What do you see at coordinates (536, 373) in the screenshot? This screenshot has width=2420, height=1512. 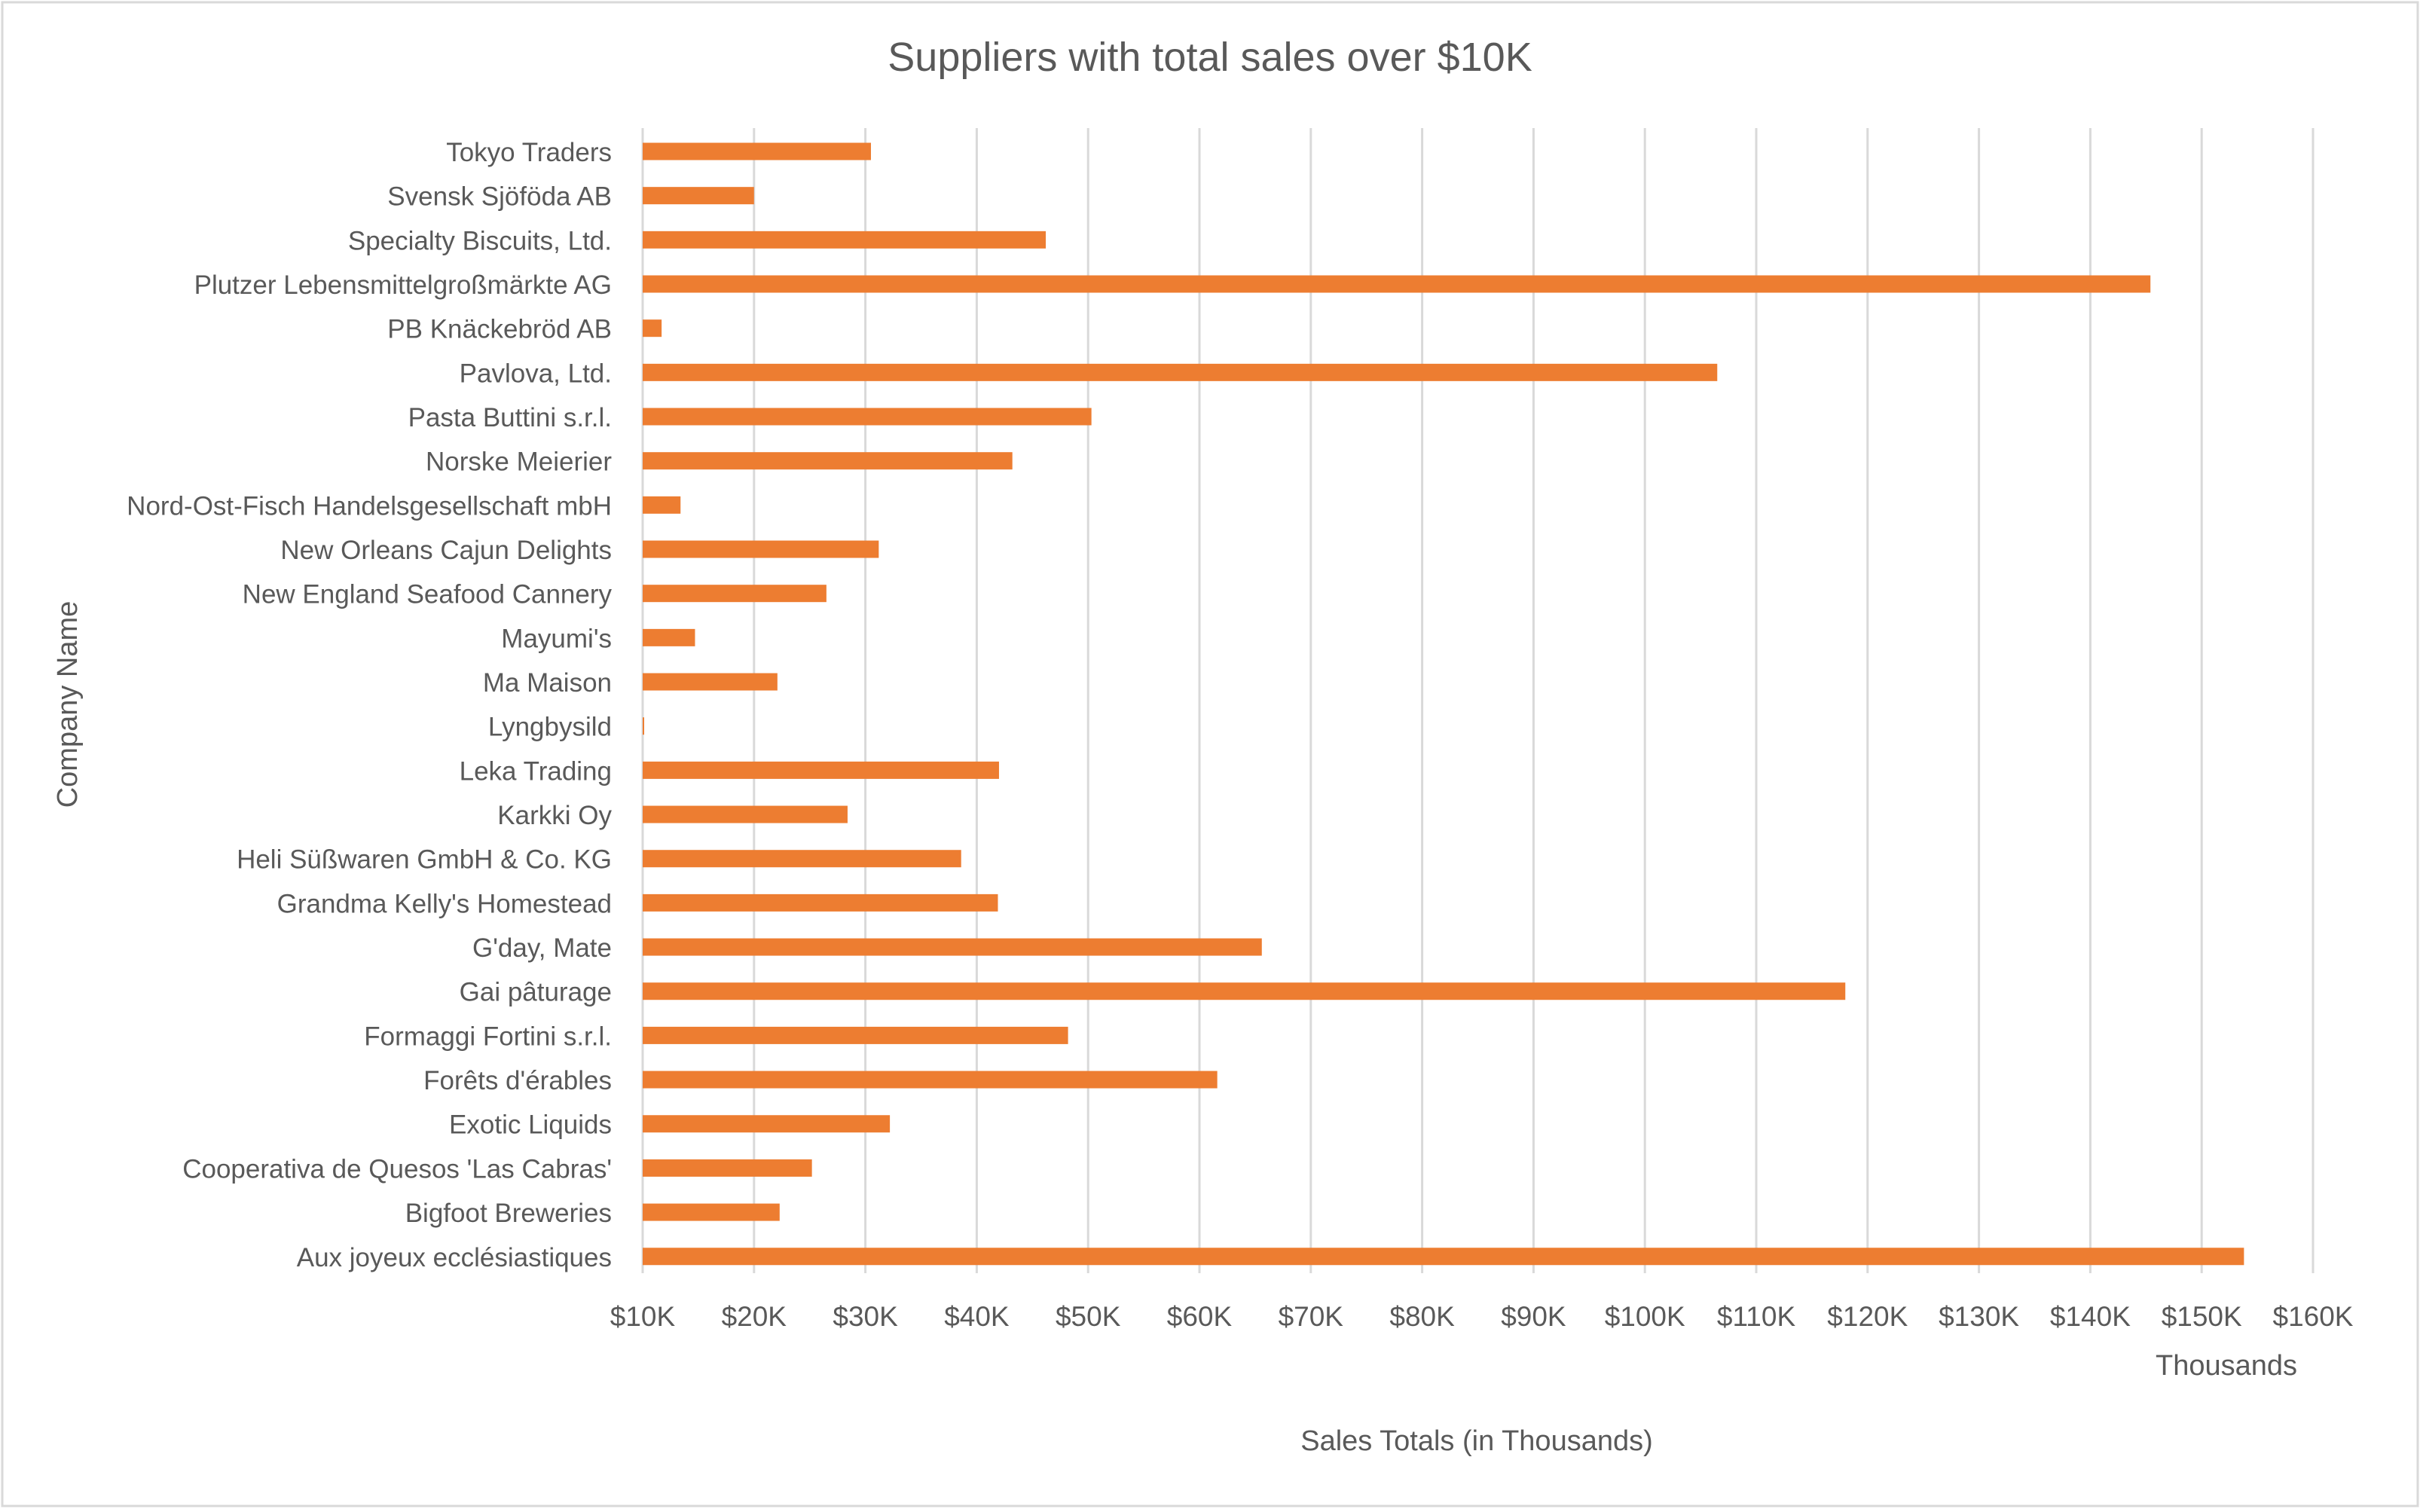 I see `category-label: Pavlova, Ltd.` at bounding box center [536, 373].